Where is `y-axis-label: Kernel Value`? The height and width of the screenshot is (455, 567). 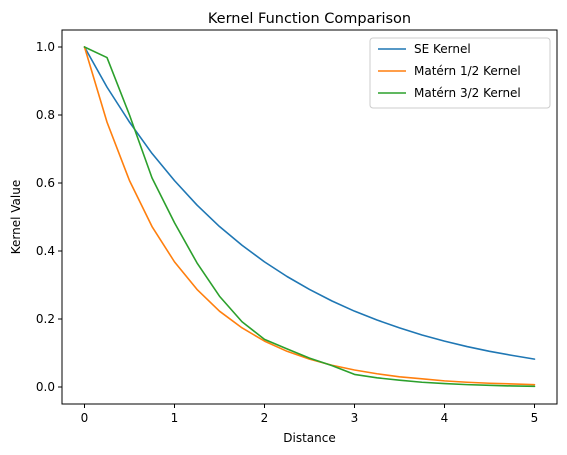 y-axis-label: Kernel Value is located at coordinates (16, 217).